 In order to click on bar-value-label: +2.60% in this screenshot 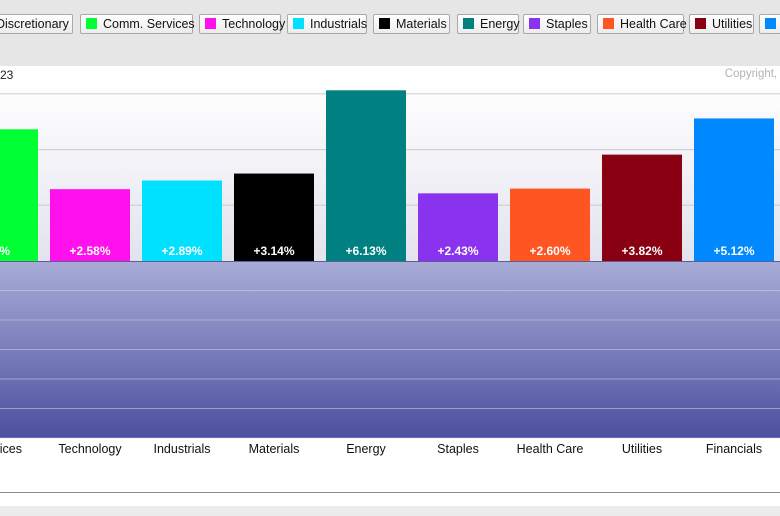, I will do `click(549, 251)`.